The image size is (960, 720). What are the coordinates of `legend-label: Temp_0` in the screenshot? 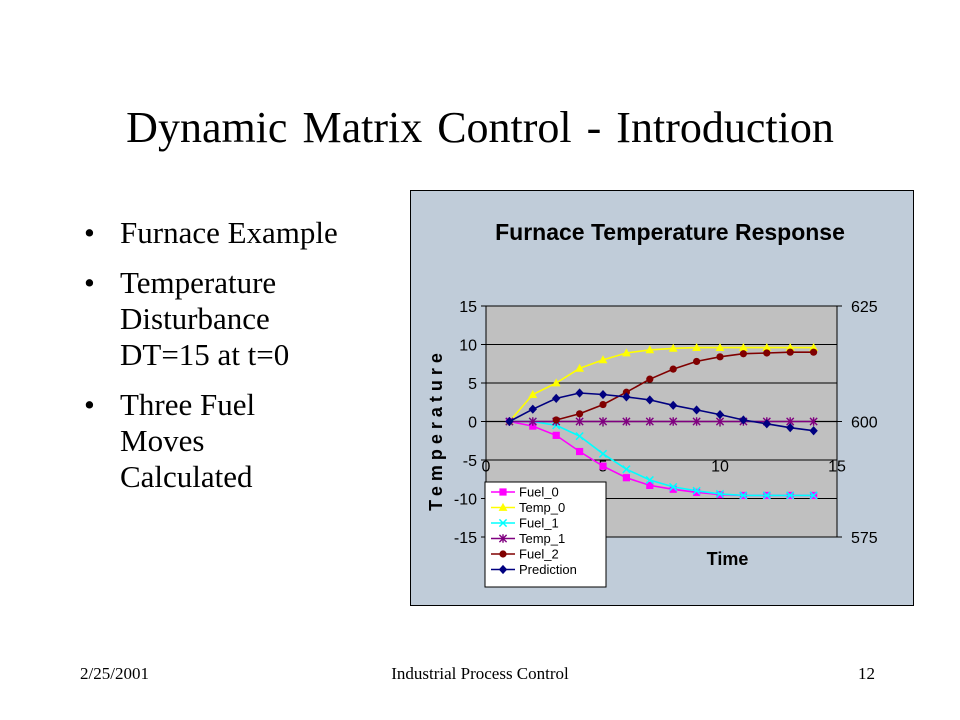 It's located at (542, 507).